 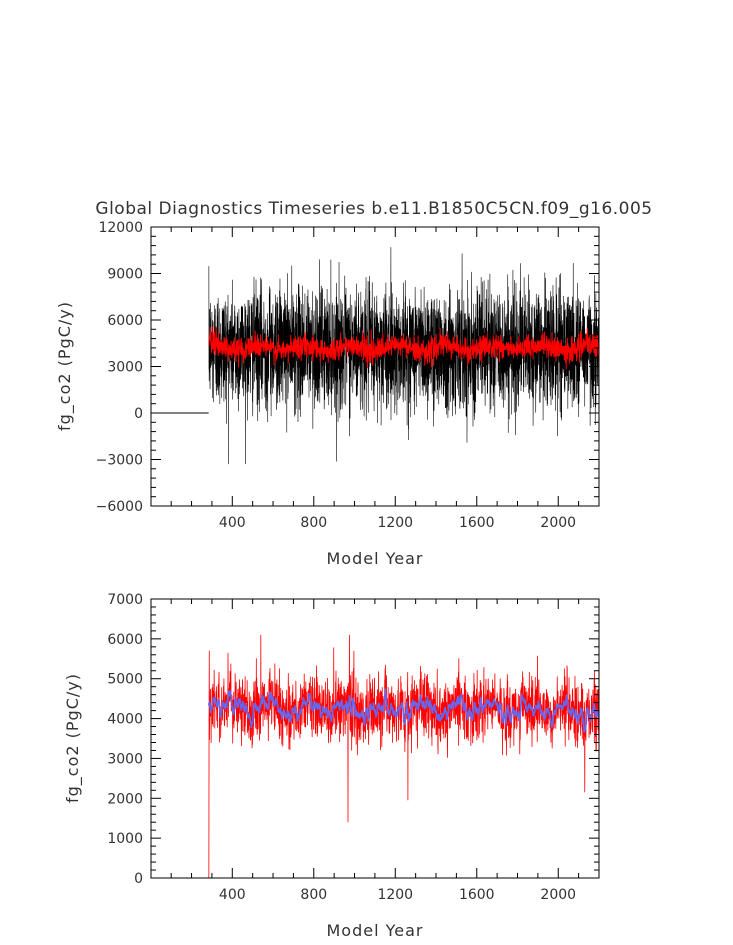 What do you see at coordinates (125, 799) in the screenshot?
I see `y-tick-label: 2000` at bounding box center [125, 799].